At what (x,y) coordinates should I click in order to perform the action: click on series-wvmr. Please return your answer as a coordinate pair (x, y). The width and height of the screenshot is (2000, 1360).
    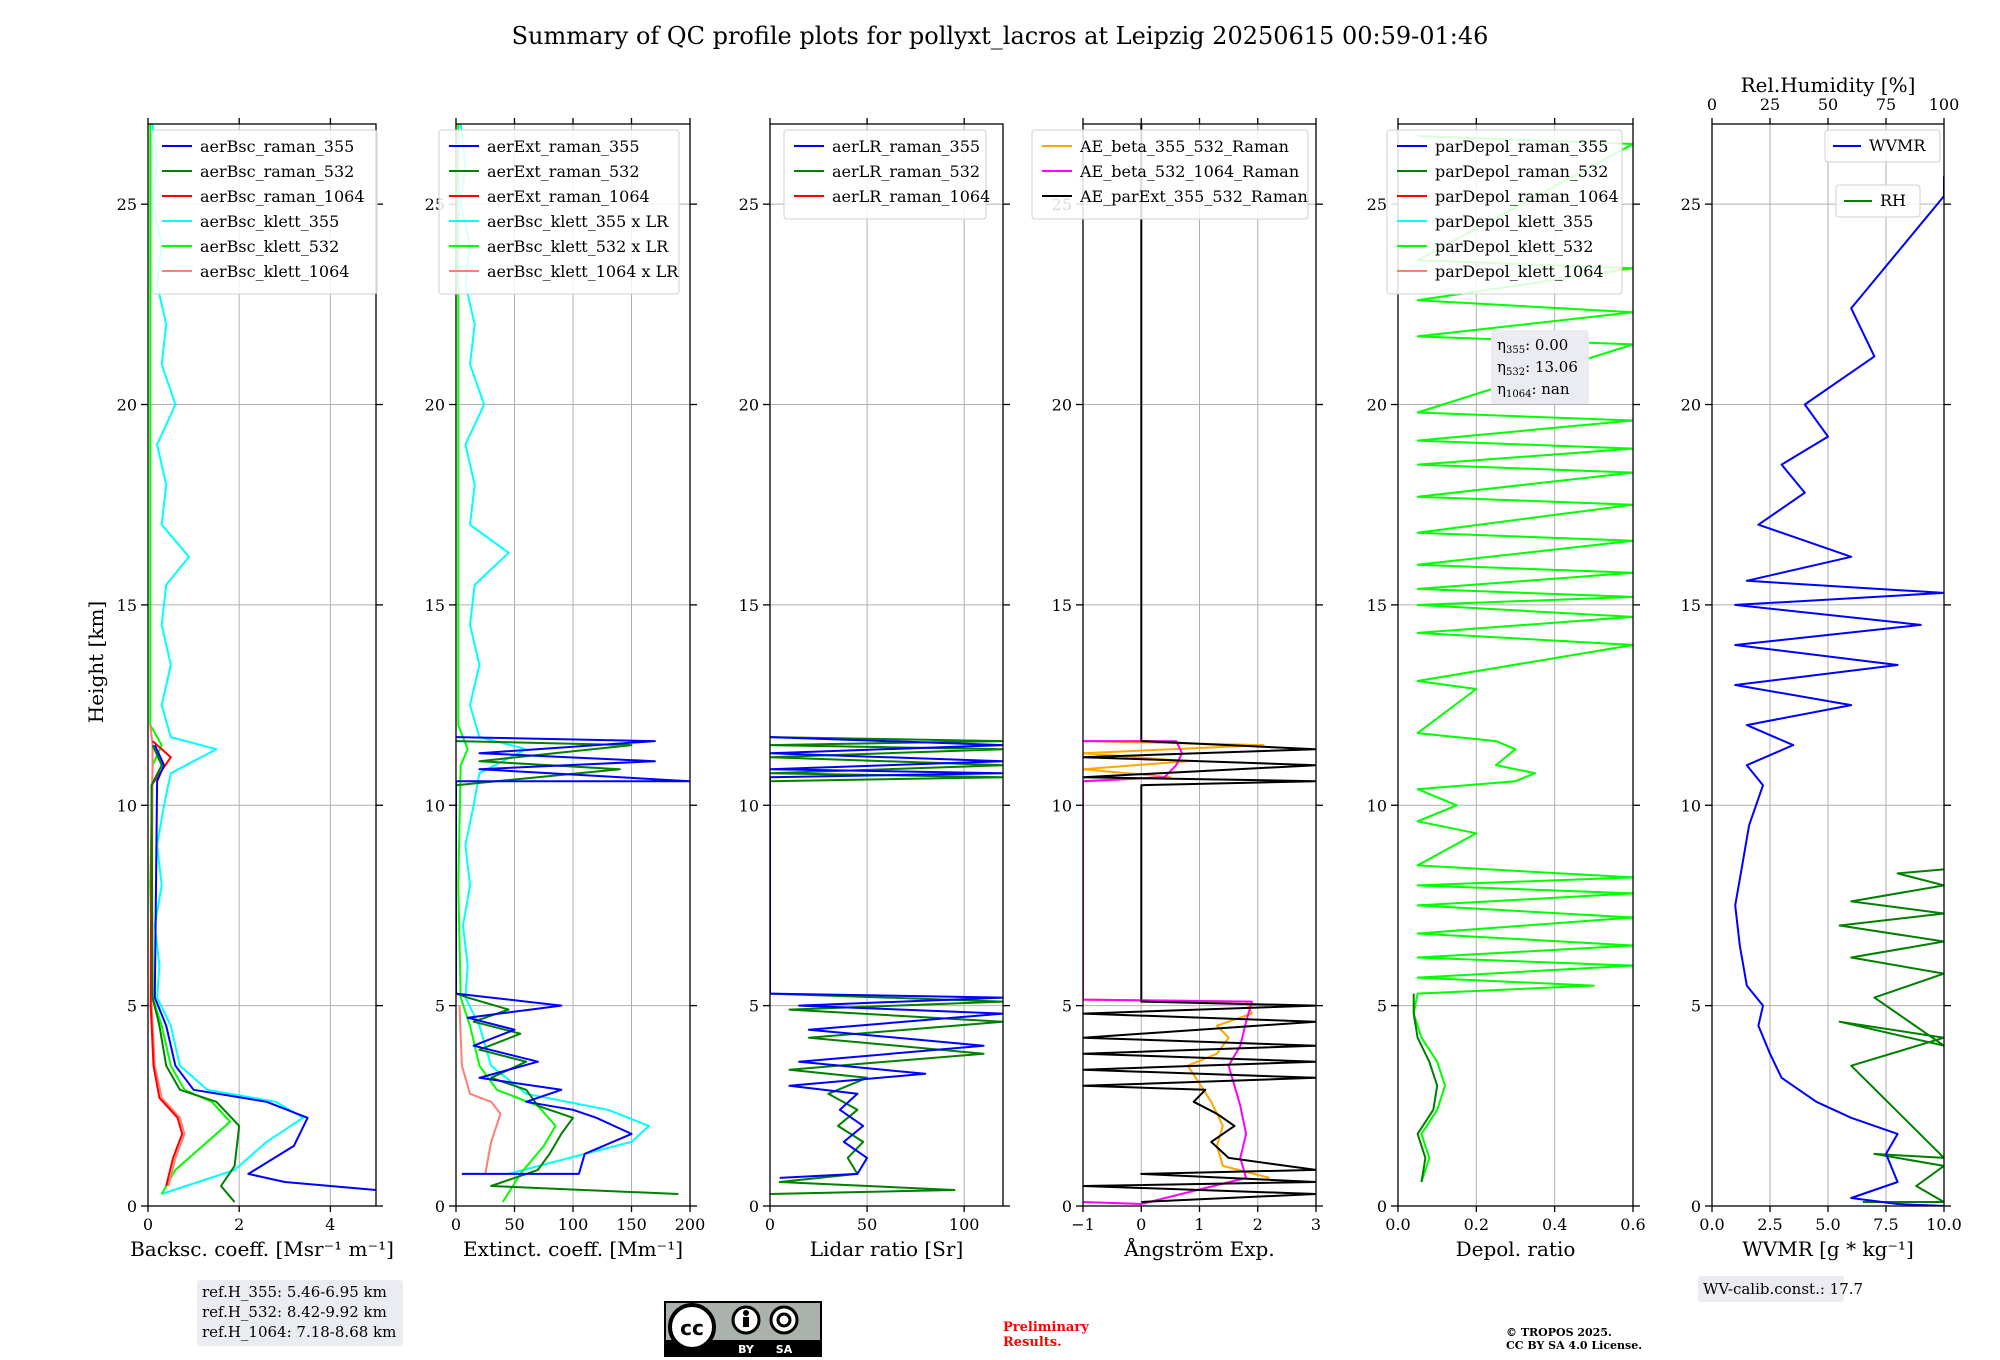
    Looking at the image, I should click on (1839, 691).